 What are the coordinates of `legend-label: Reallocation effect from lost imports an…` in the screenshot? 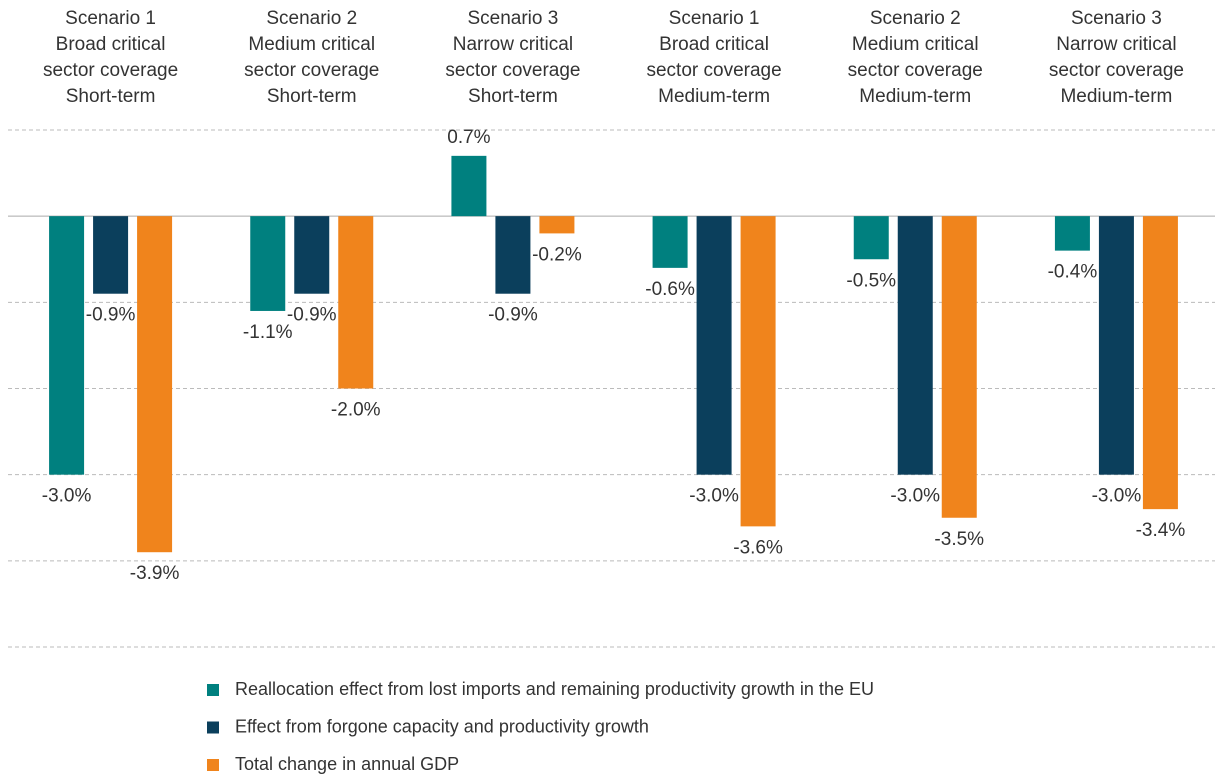 It's located at (554, 689).